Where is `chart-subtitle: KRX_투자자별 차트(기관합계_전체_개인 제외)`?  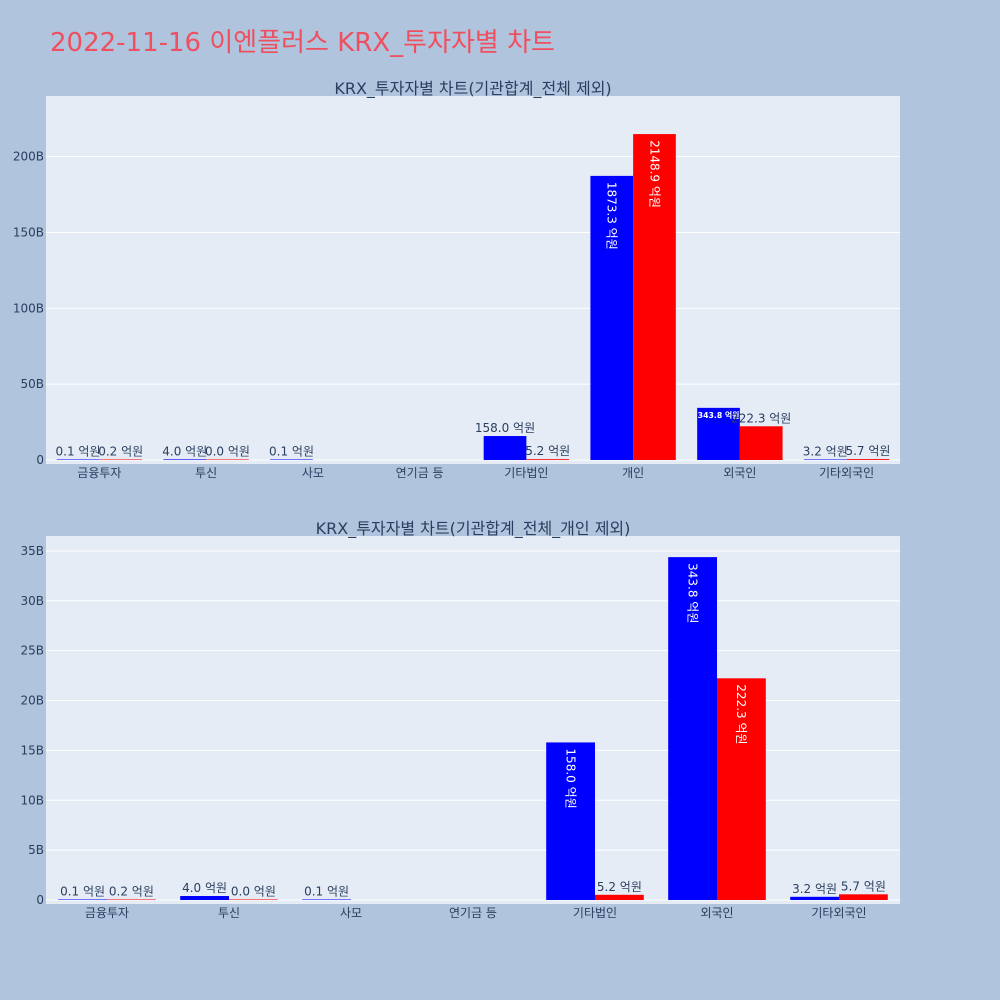 chart-subtitle: KRX_투자자별 차트(기관합계_전체_개인 제외) is located at coordinates (473, 529).